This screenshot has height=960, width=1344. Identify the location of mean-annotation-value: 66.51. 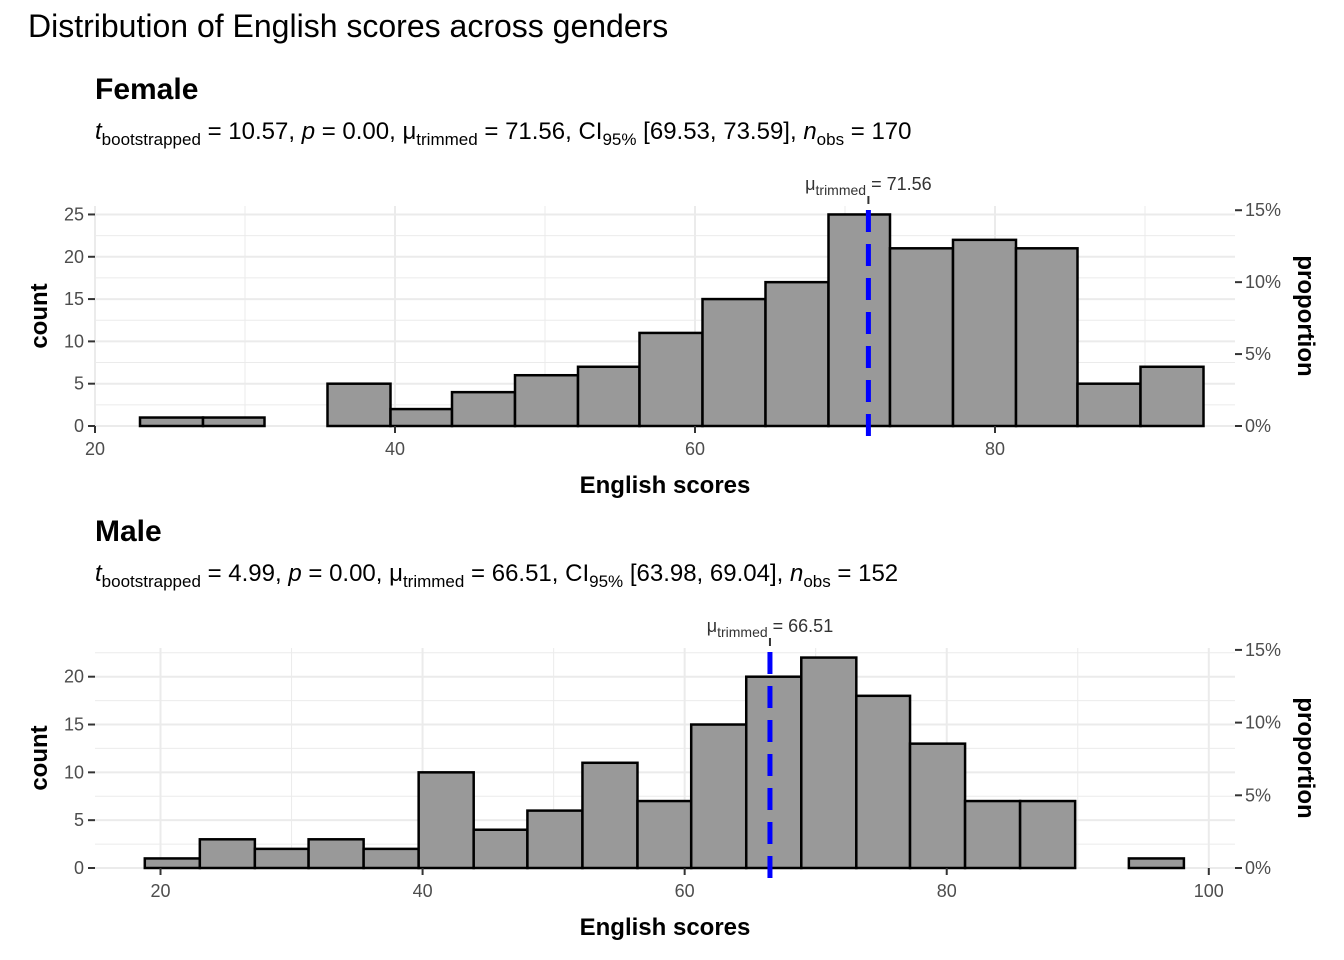
(810, 626).